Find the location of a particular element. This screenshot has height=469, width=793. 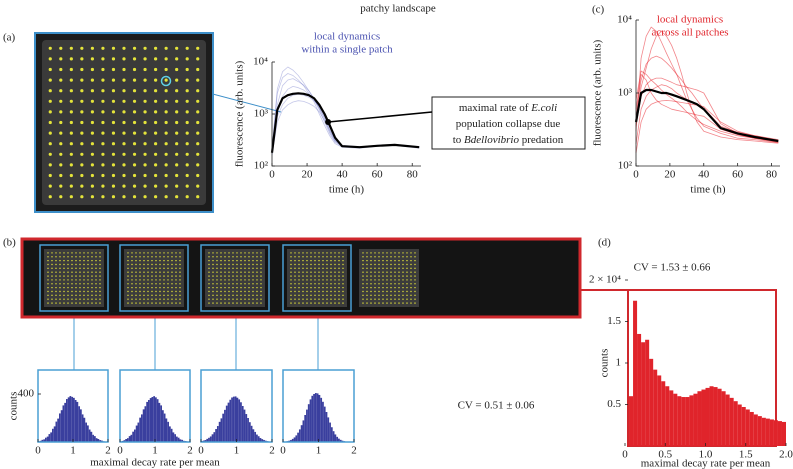

patch-frame is located at coordinates (317, 278).